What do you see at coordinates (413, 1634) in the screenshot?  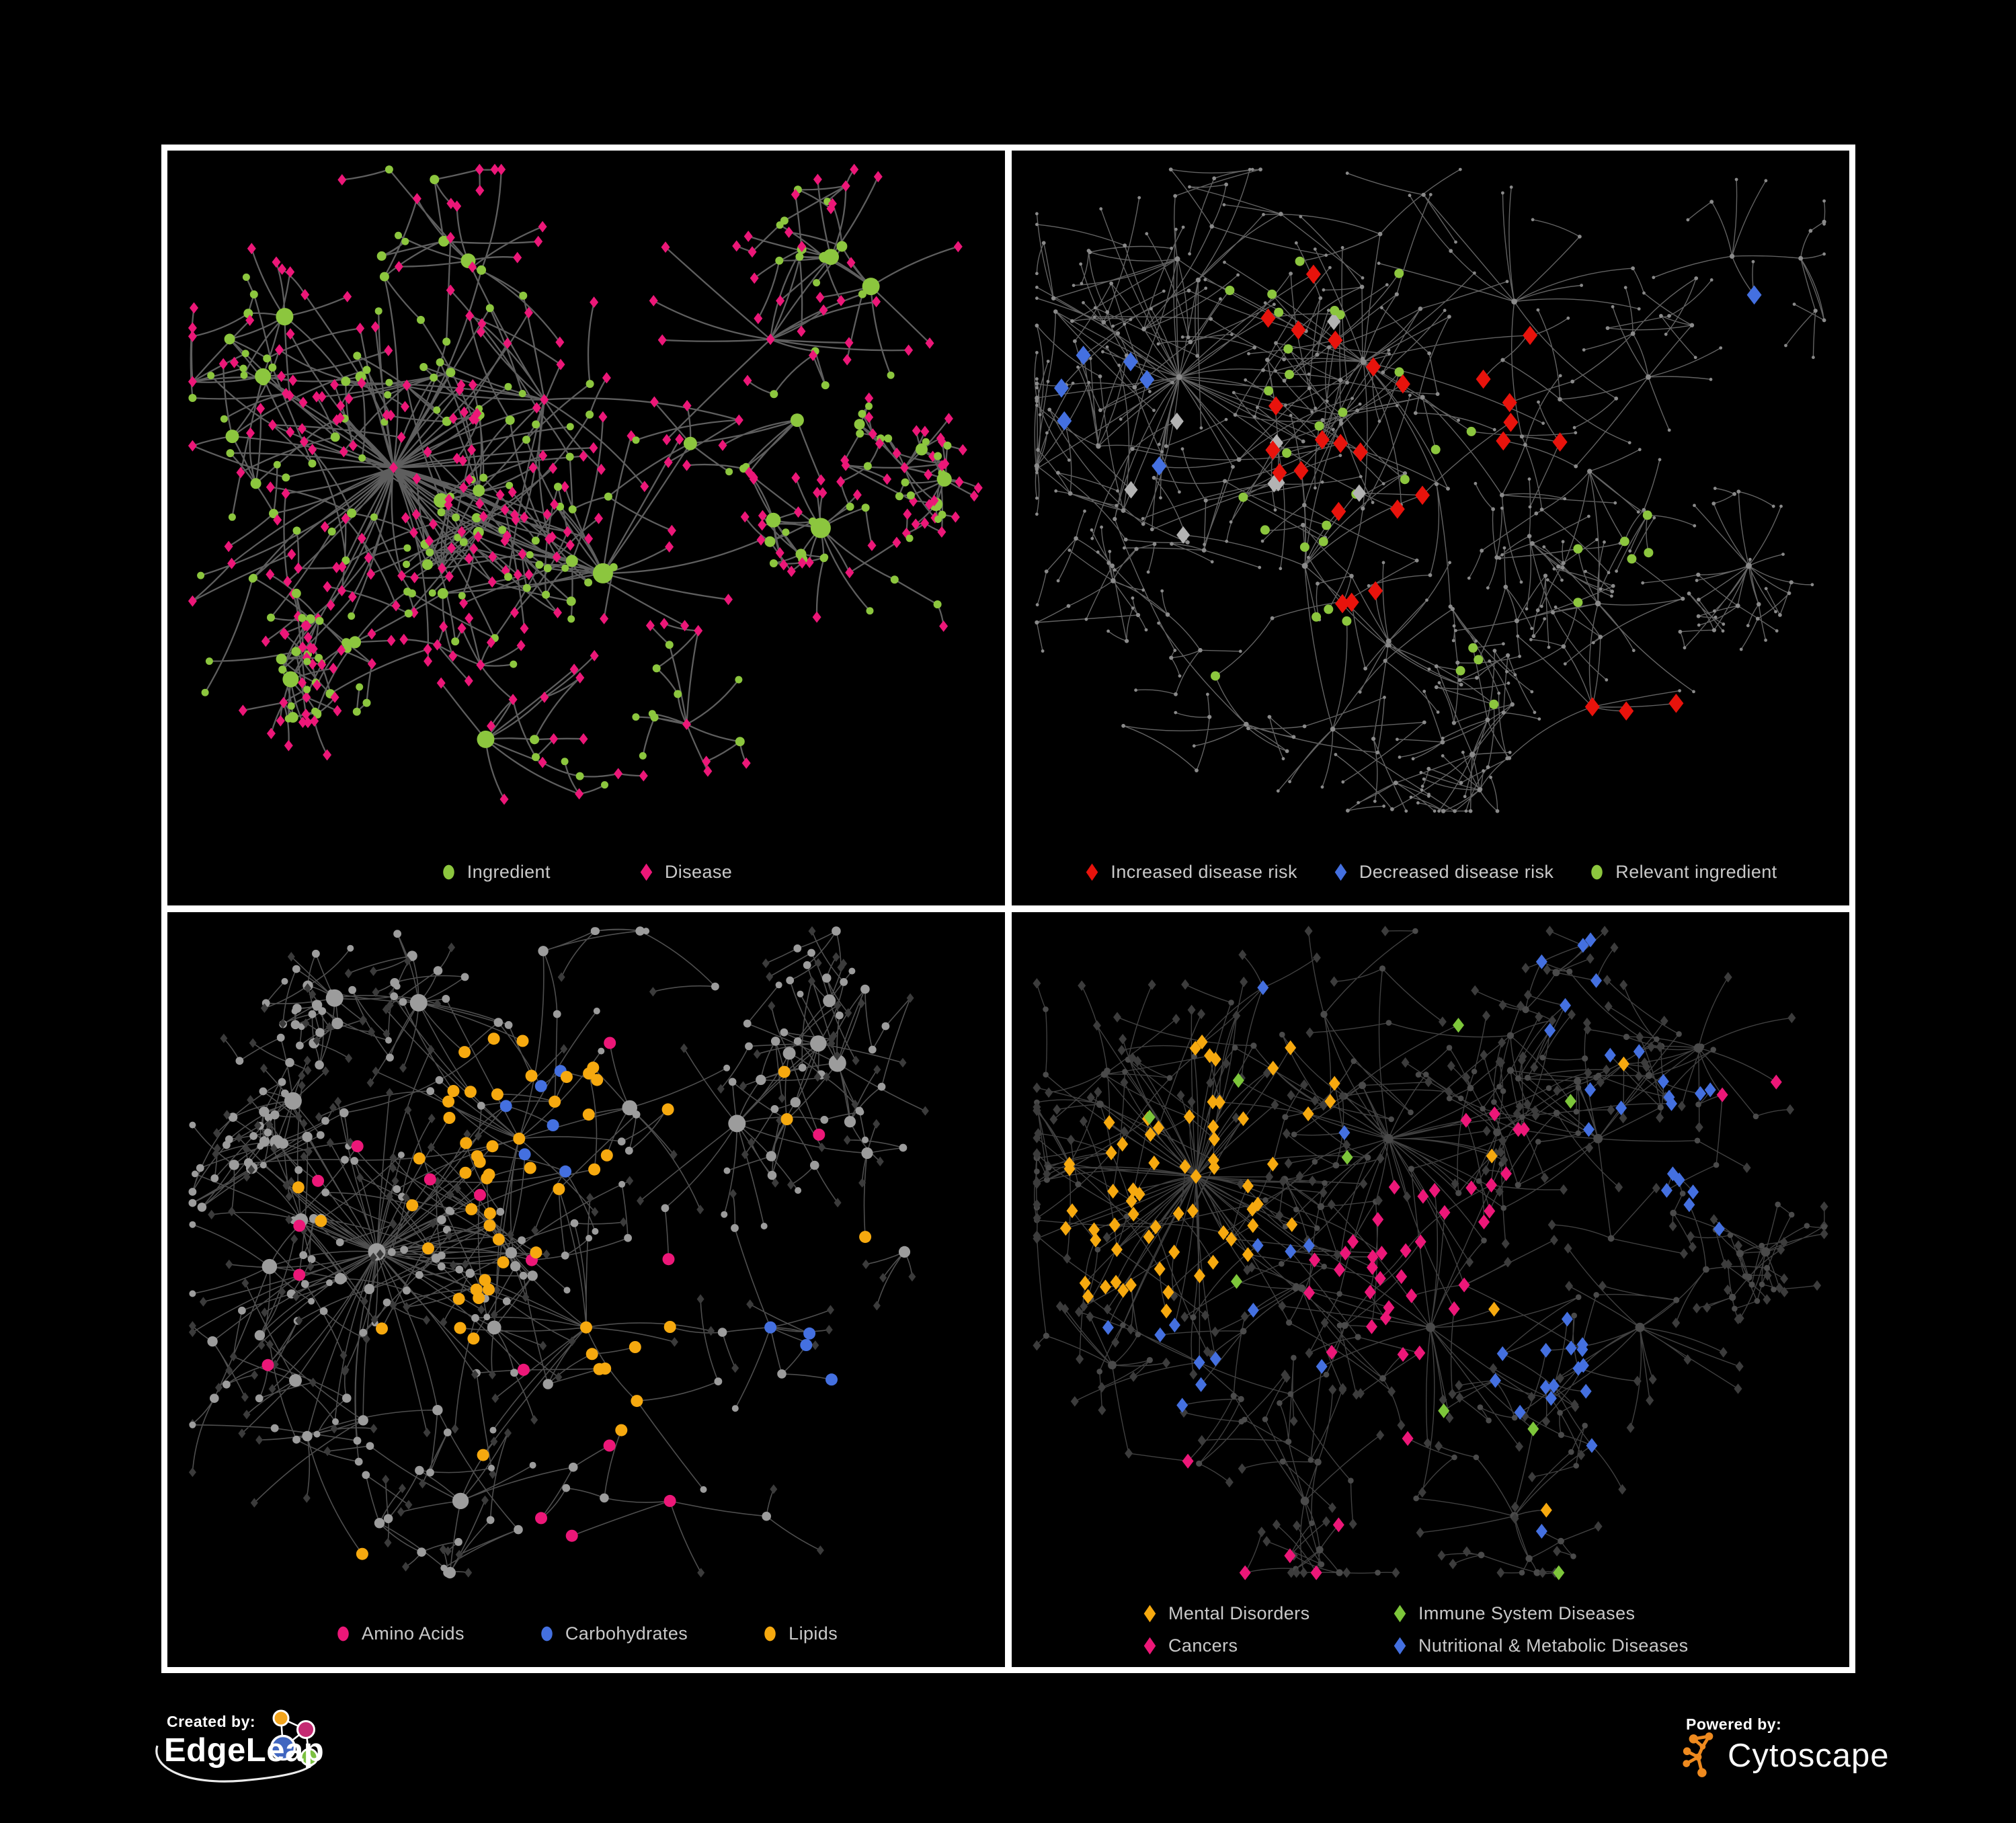 I see `legend-label: Amino Acids` at bounding box center [413, 1634].